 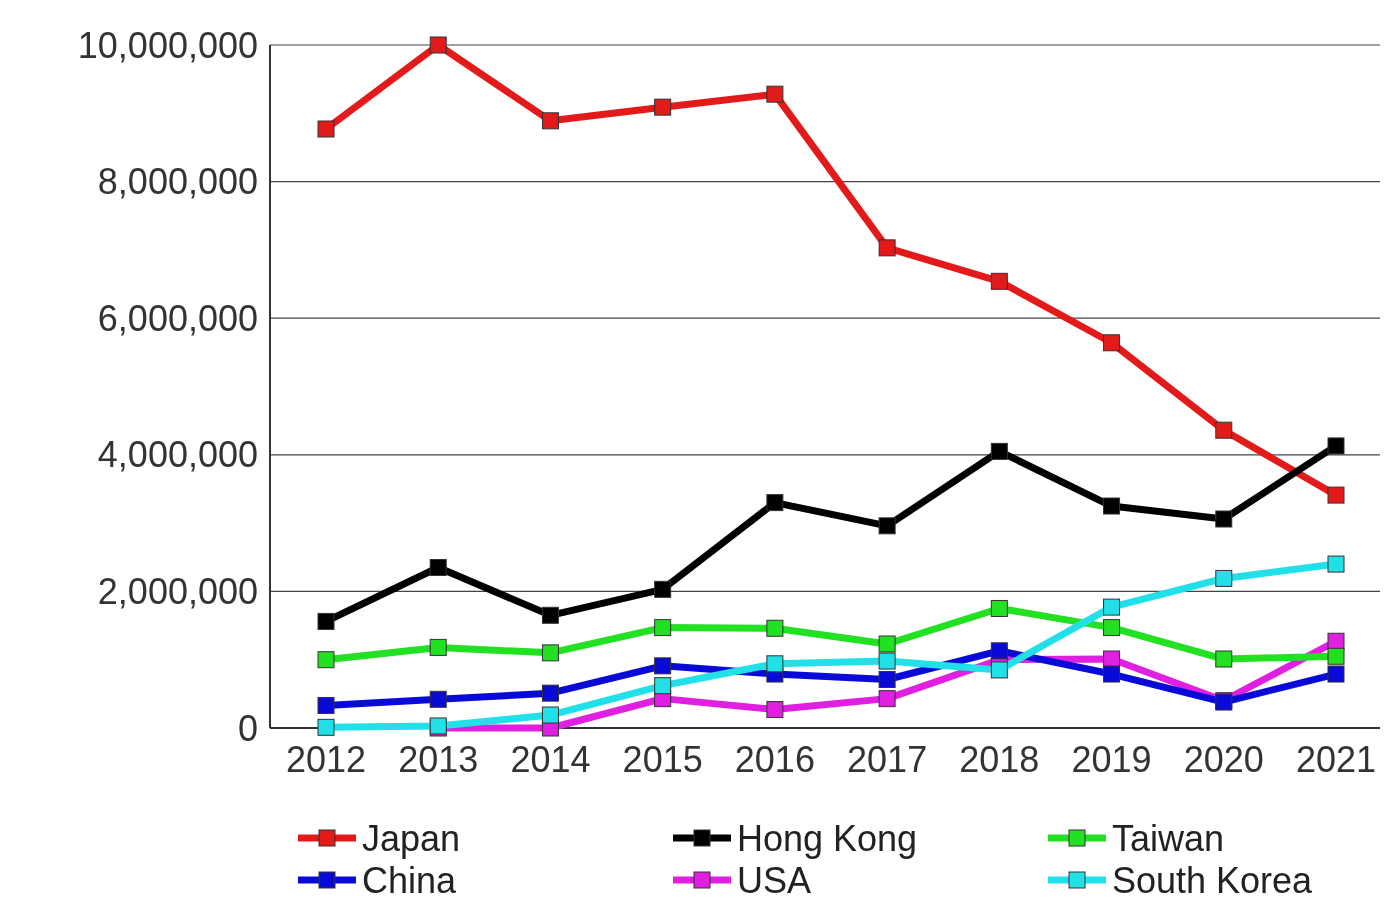 I want to click on x-tick-label: 2017, so click(x=887, y=759).